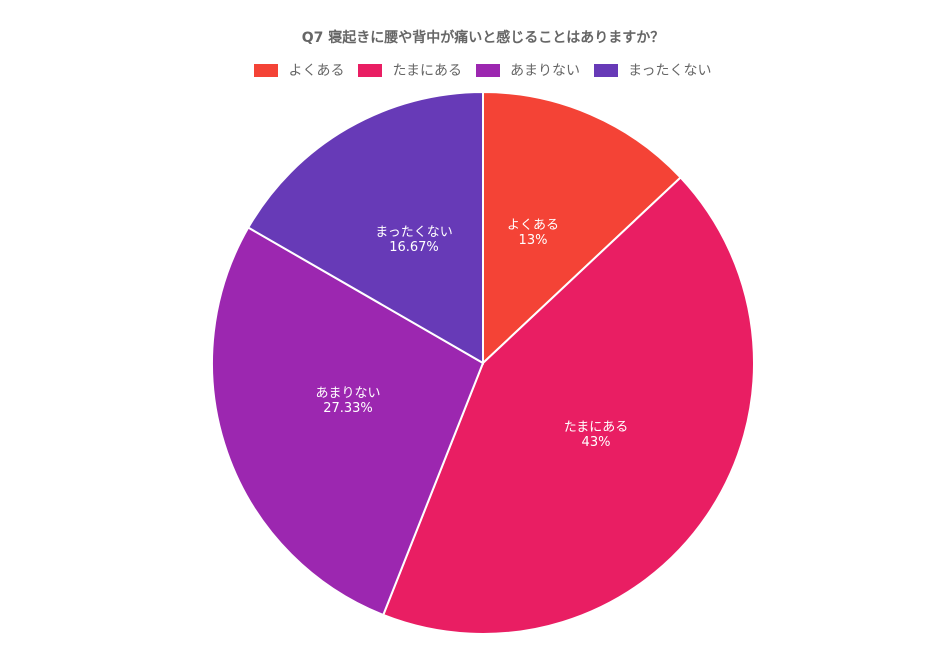 The image size is (940, 663). I want to click on legend-label: まったくない, so click(670, 71).